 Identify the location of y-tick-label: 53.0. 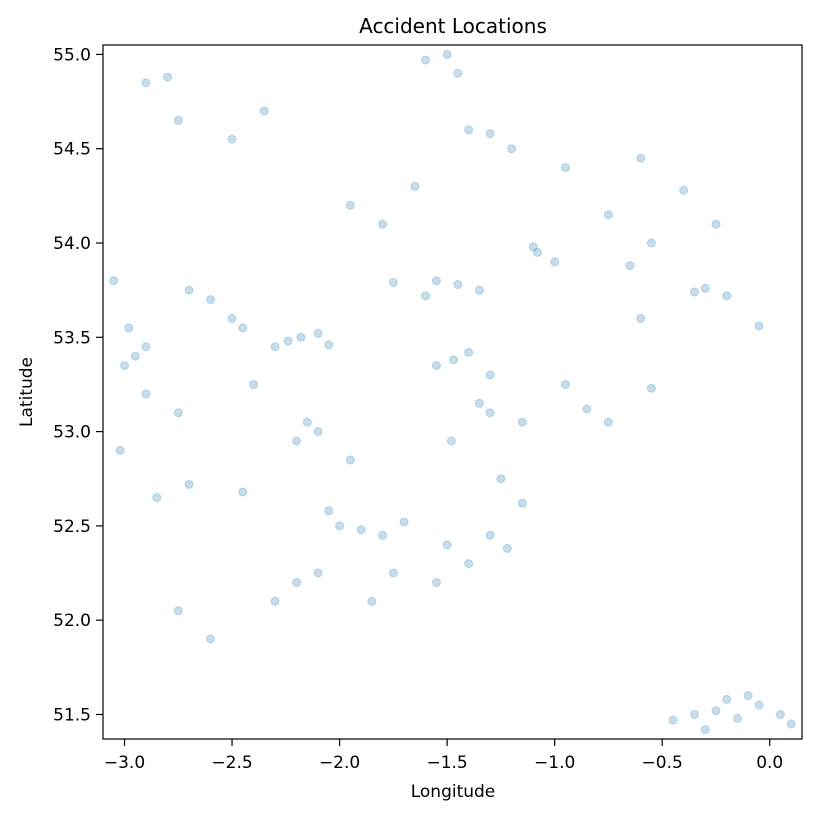
(72, 433).